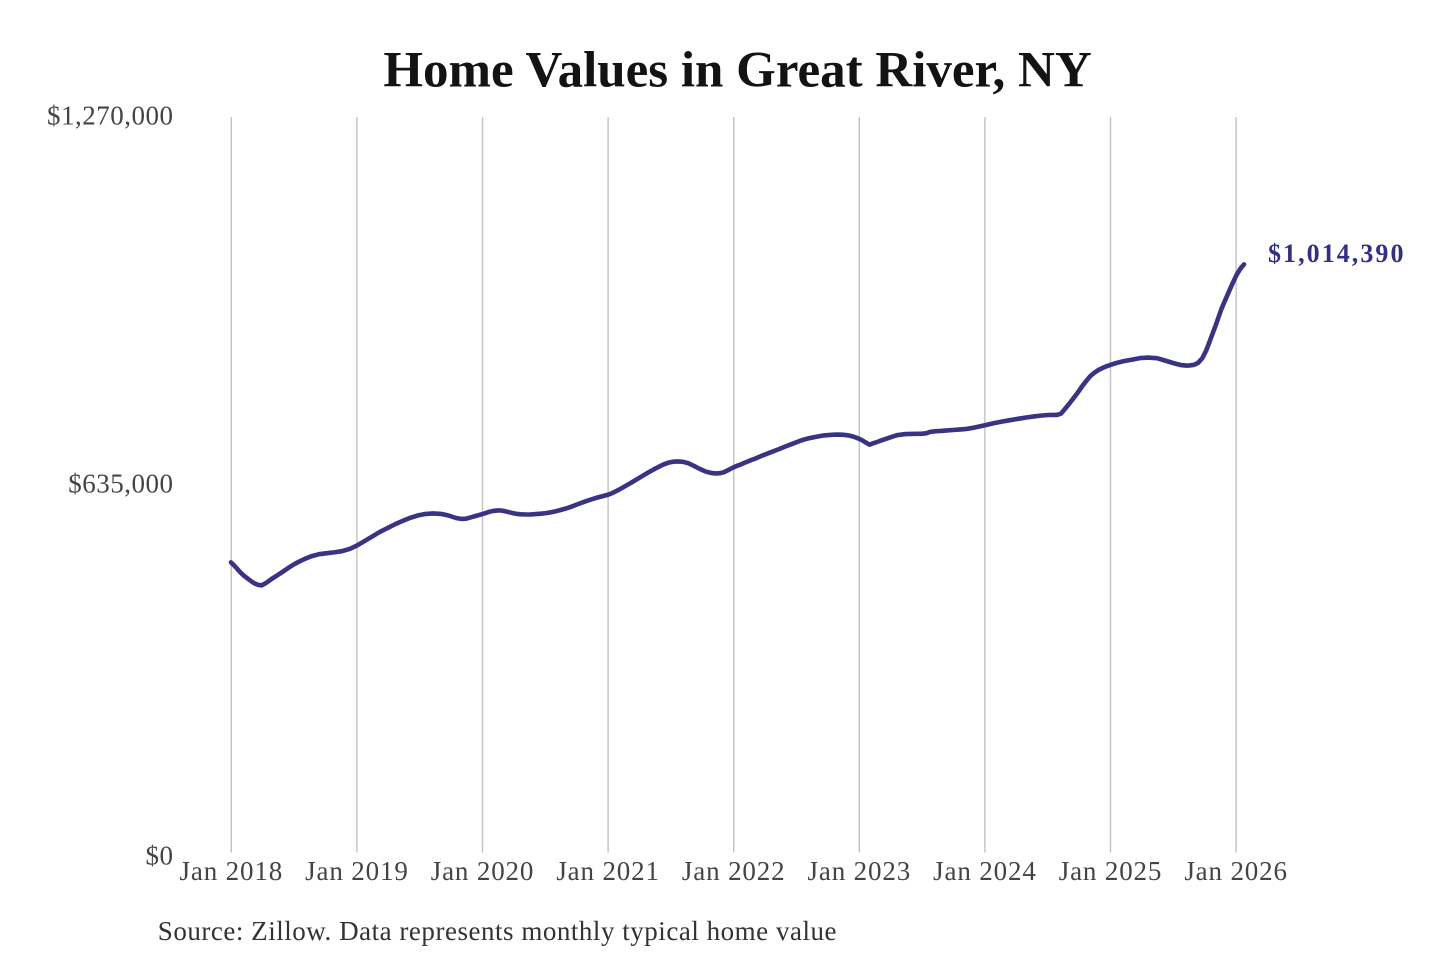 The width and height of the screenshot is (1440, 960). What do you see at coordinates (737, 70) in the screenshot?
I see `svg-text: Home Values in Great River, NY` at bounding box center [737, 70].